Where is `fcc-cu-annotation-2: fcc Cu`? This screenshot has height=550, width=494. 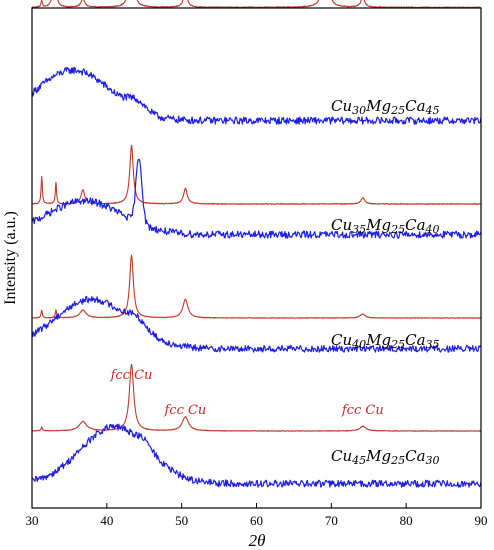
fcc-cu-annotation-2: fcc Cu is located at coordinates (184, 410).